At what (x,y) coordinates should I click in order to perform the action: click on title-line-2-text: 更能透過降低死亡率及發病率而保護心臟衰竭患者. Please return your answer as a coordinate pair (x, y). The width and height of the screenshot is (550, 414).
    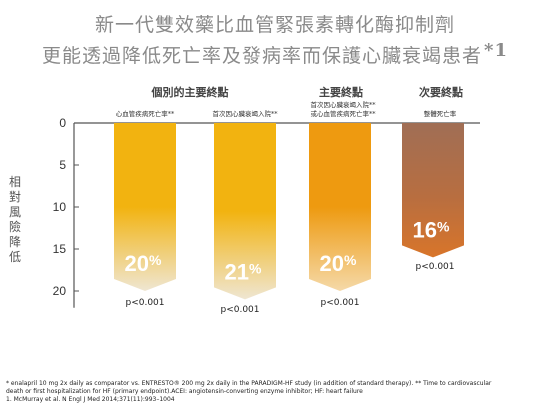
    Looking at the image, I should click on (262, 56).